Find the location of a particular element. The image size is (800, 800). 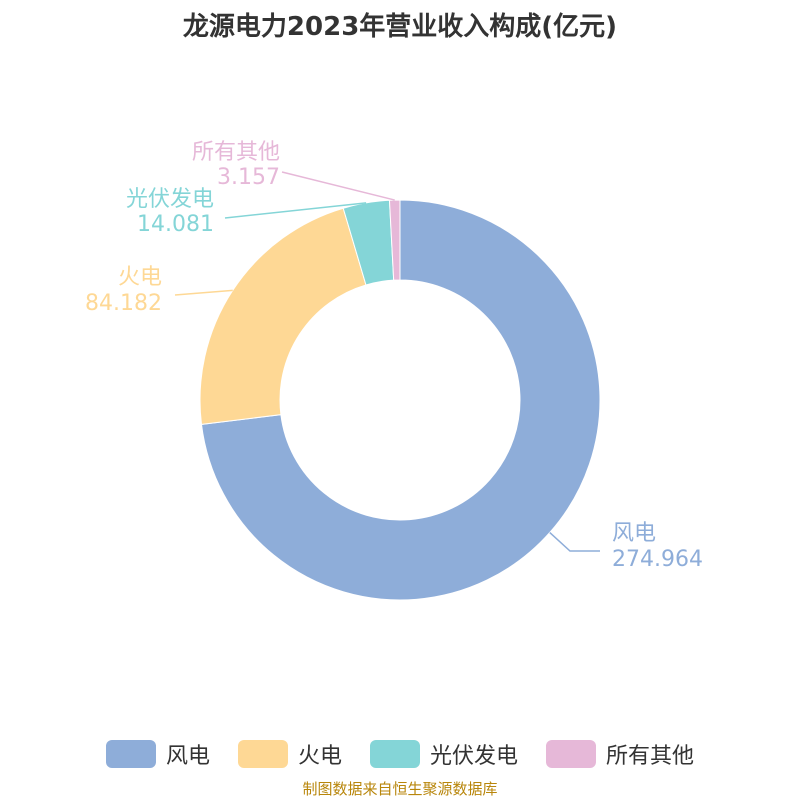

leader-line-solar is located at coordinates (295, 210).